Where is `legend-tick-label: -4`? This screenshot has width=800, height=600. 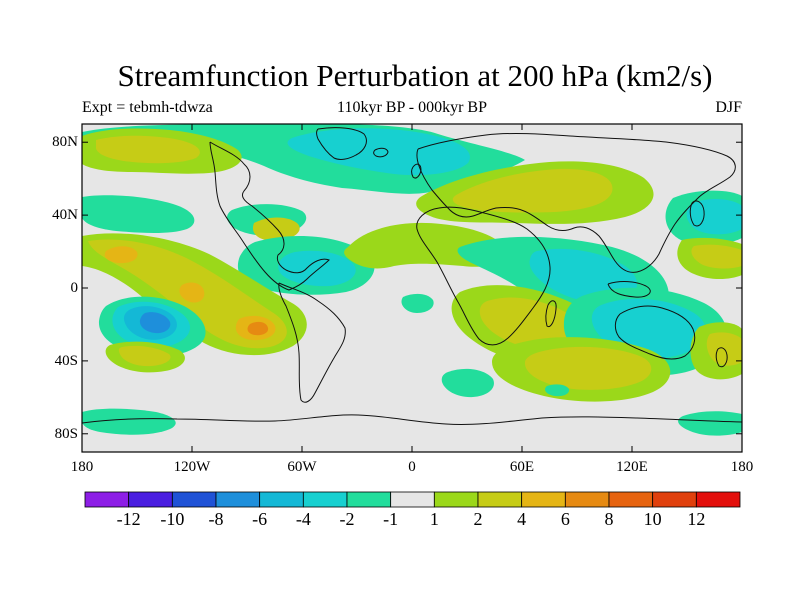 legend-tick-label: -4 is located at coordinates (303, 519).